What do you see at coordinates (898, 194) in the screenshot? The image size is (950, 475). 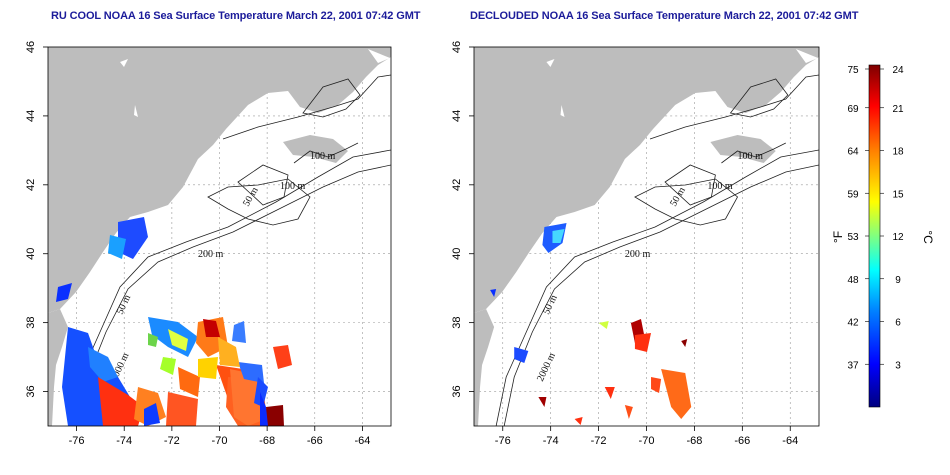 I see `celsius-tick-label: 15` at bounding box center [898, 194].